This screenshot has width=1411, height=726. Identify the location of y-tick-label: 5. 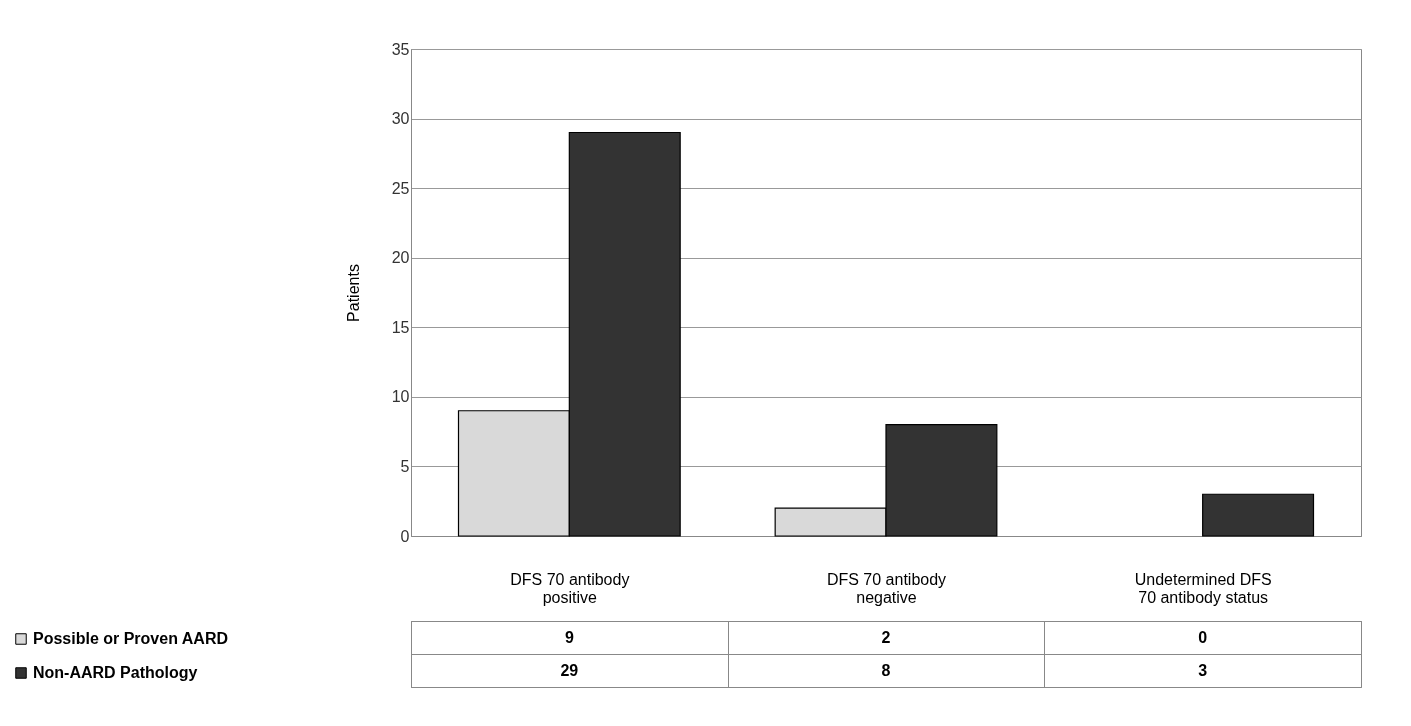
(405, 466).